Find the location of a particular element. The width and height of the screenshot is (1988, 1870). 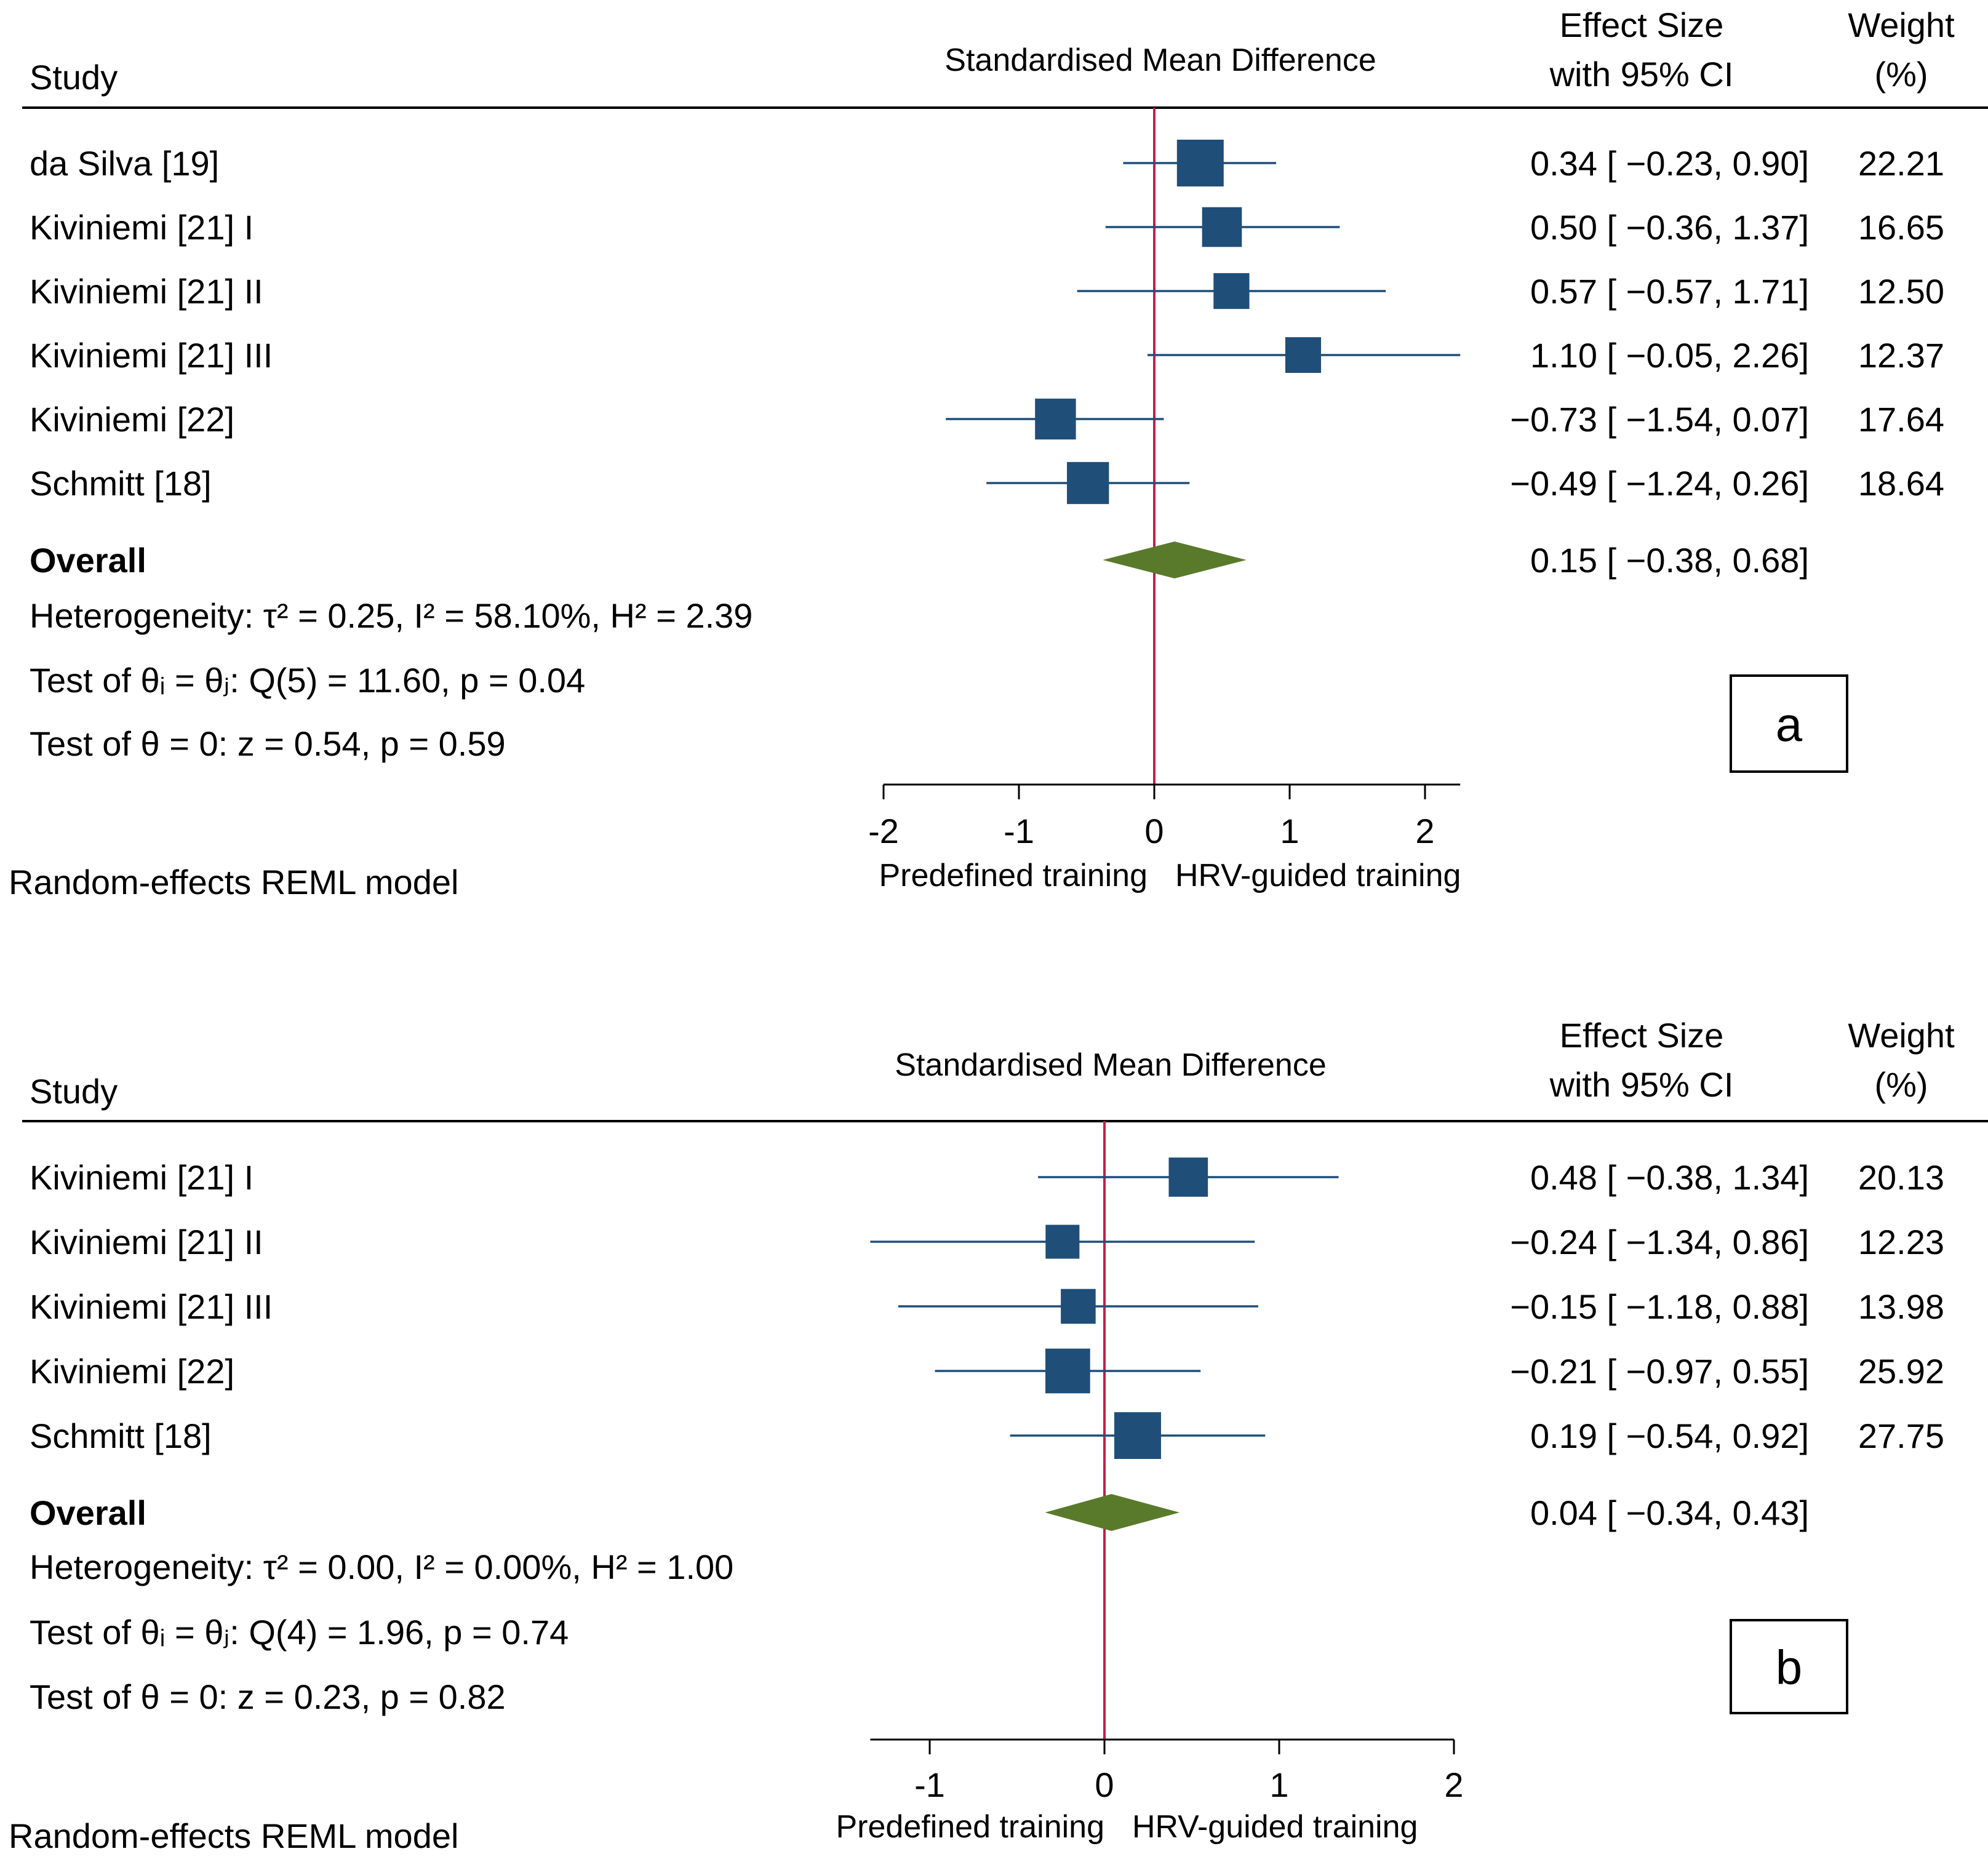

weight-text: 27.75 is located at coordinates (1901, 1436).